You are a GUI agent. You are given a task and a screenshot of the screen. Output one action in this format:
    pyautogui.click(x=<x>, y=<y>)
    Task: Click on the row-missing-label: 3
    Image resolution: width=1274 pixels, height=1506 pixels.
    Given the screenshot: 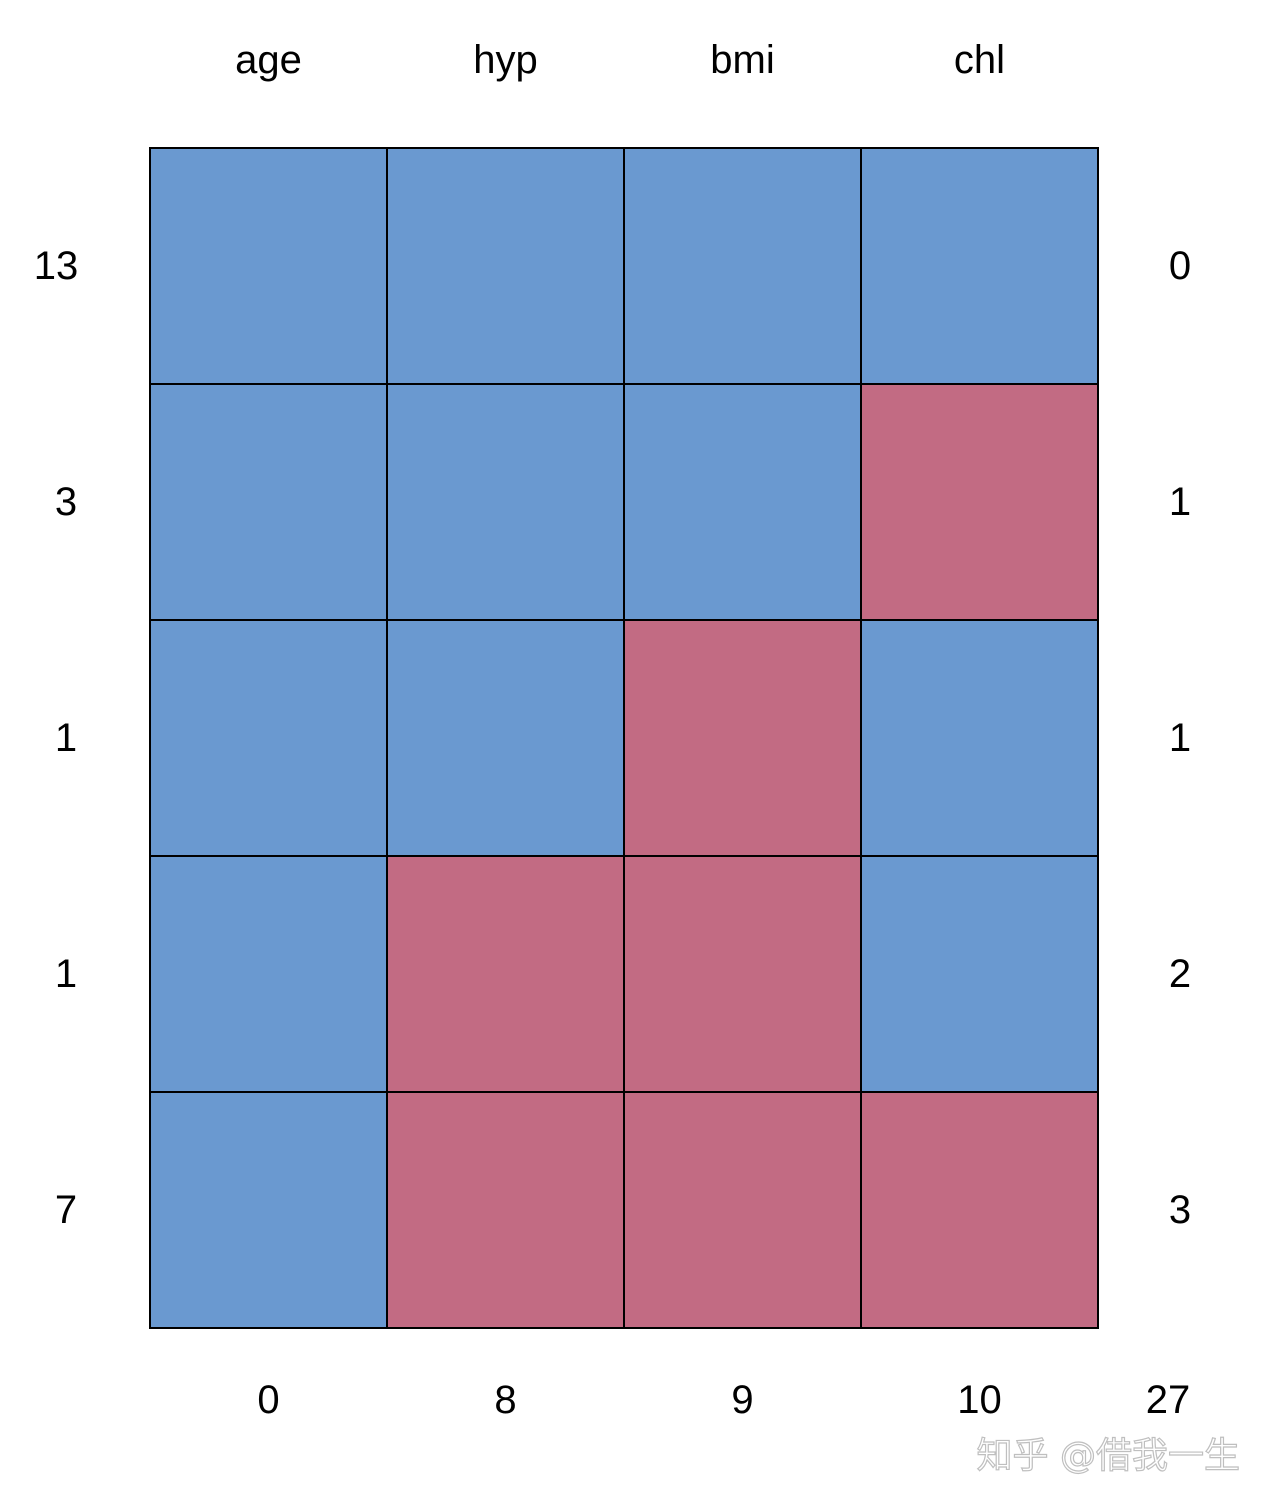 What is the action you would take?
    pyautogui.click(x=1180, y=1210)
    